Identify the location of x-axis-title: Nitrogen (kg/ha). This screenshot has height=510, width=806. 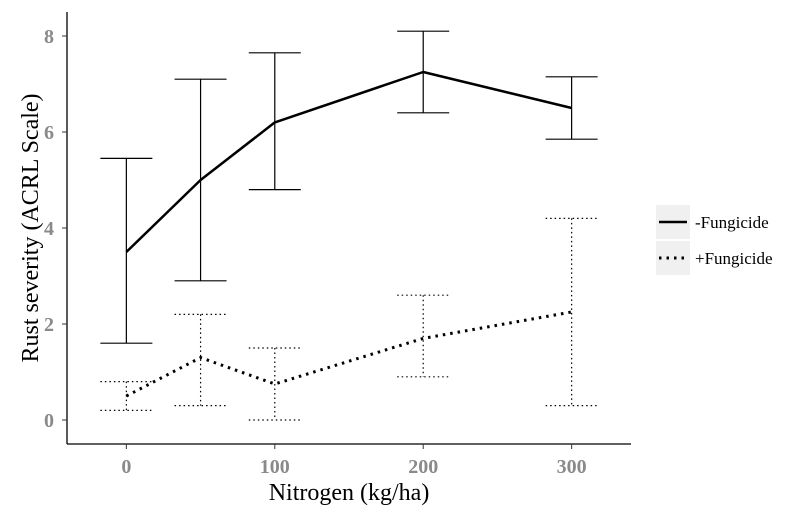
(349, 493).